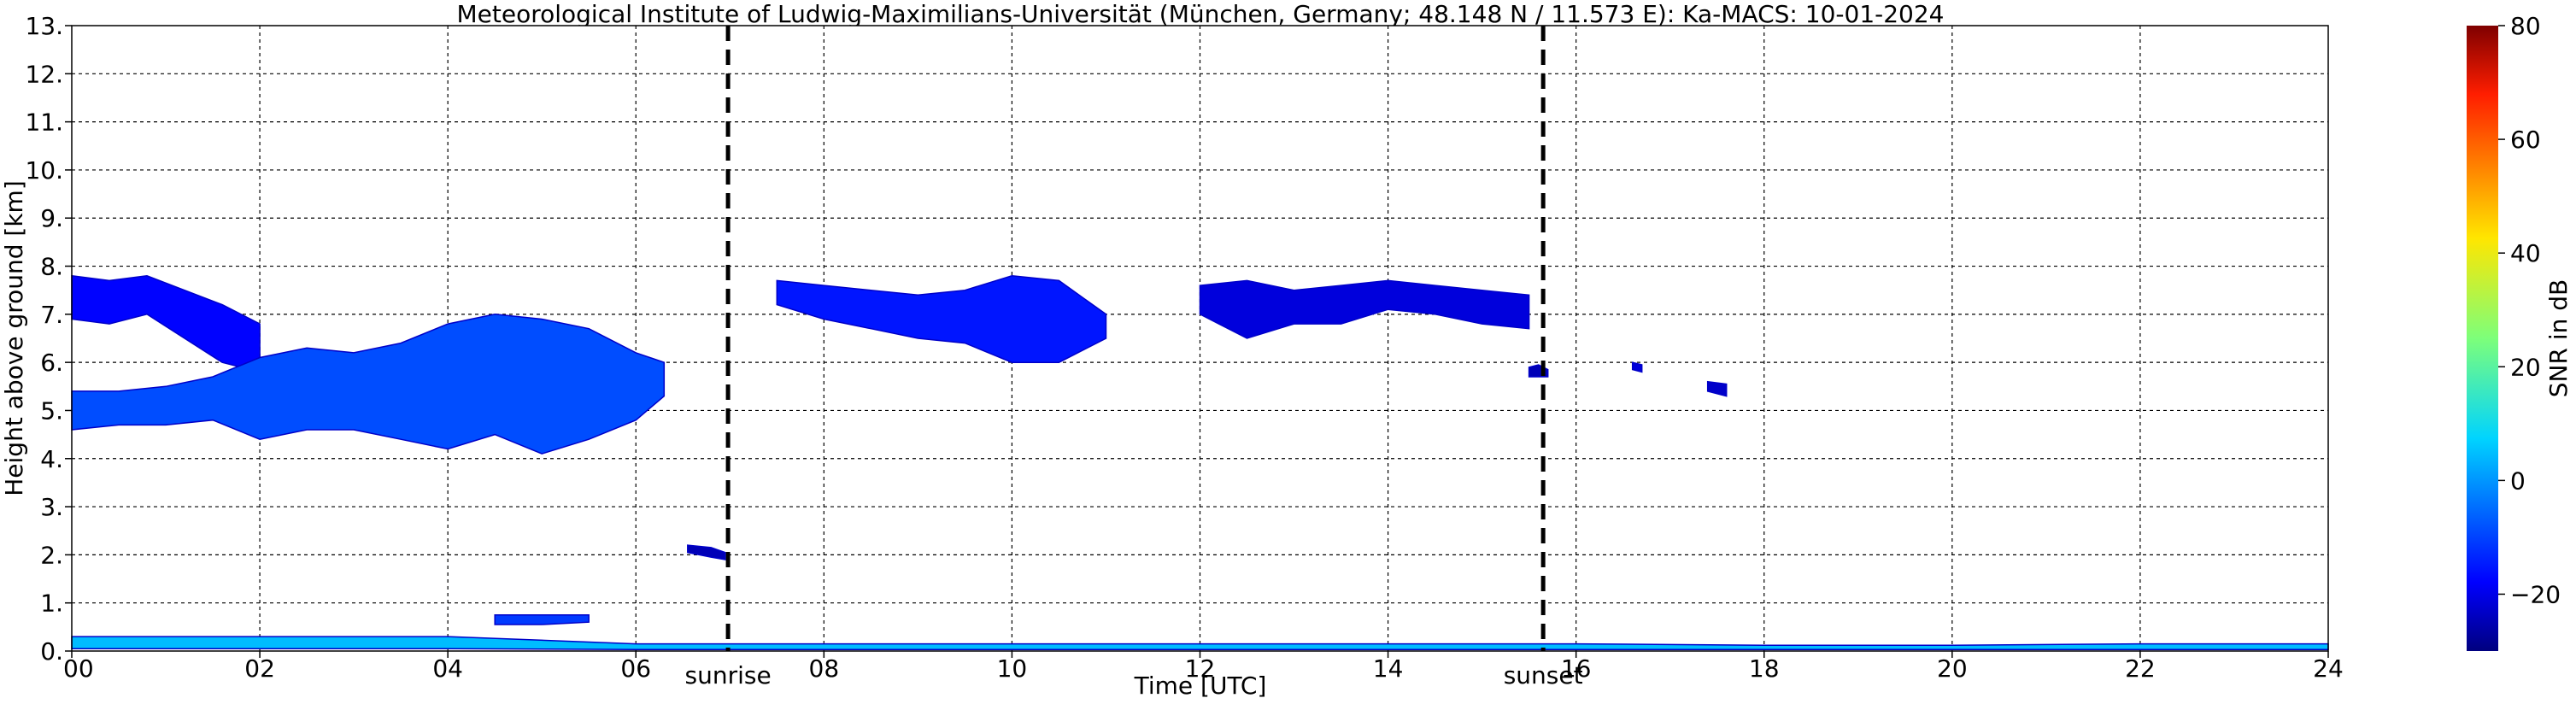  Describe the element at coordinates (2525, 26) in the screenshot. I see `colorbar-tick-label: 80` at that location.